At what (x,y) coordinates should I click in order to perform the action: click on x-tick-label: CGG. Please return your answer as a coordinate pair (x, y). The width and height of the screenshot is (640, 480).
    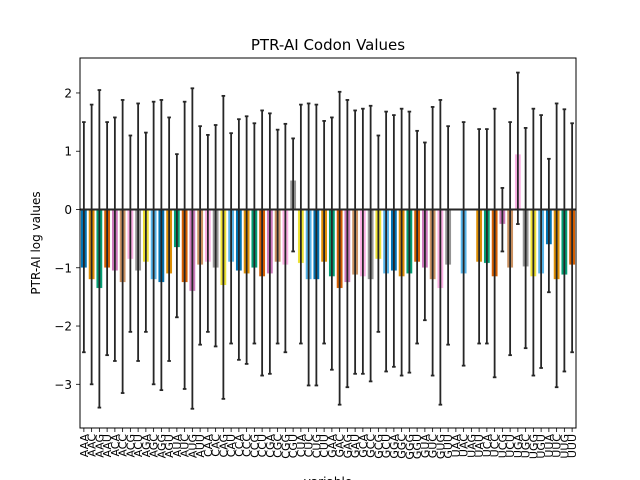
    Looking at the image, I should click on (285, 446).